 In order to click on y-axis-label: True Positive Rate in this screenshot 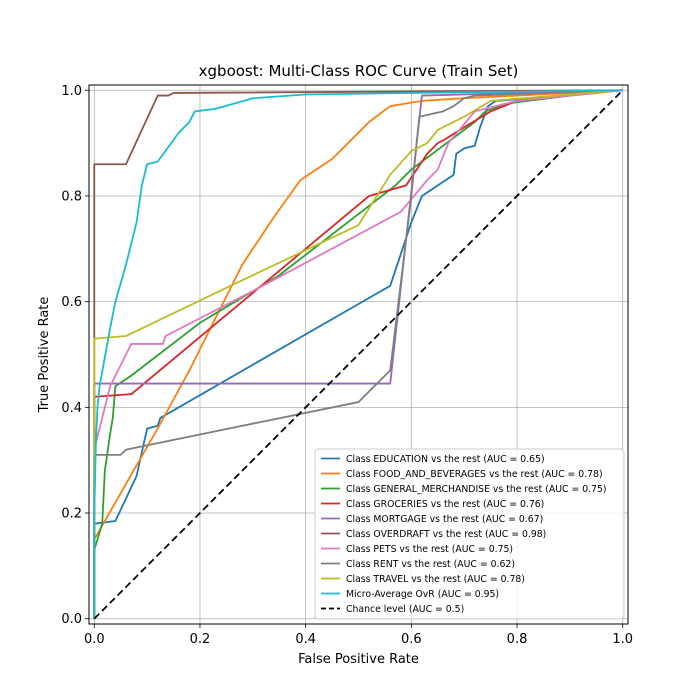, I will do `click(44, 355)`.